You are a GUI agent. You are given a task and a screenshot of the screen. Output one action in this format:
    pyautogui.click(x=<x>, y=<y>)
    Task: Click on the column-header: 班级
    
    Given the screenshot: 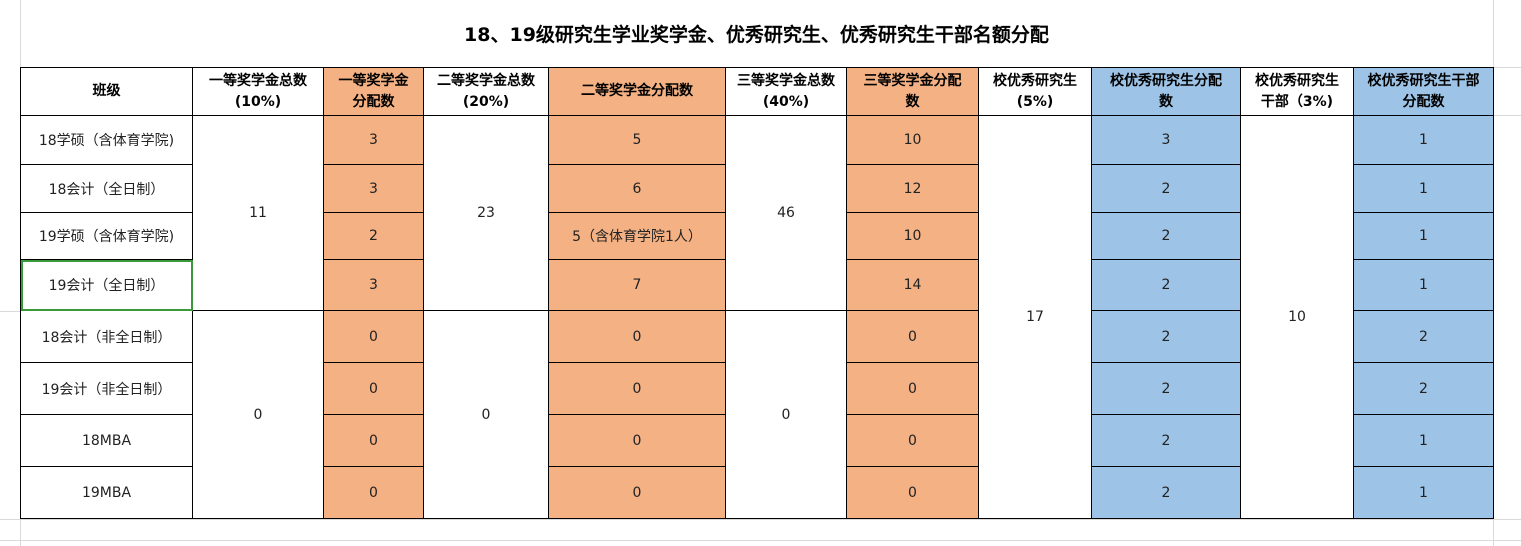 What is the action you would take?
    pyautogui.click(x=106, y=91)
    